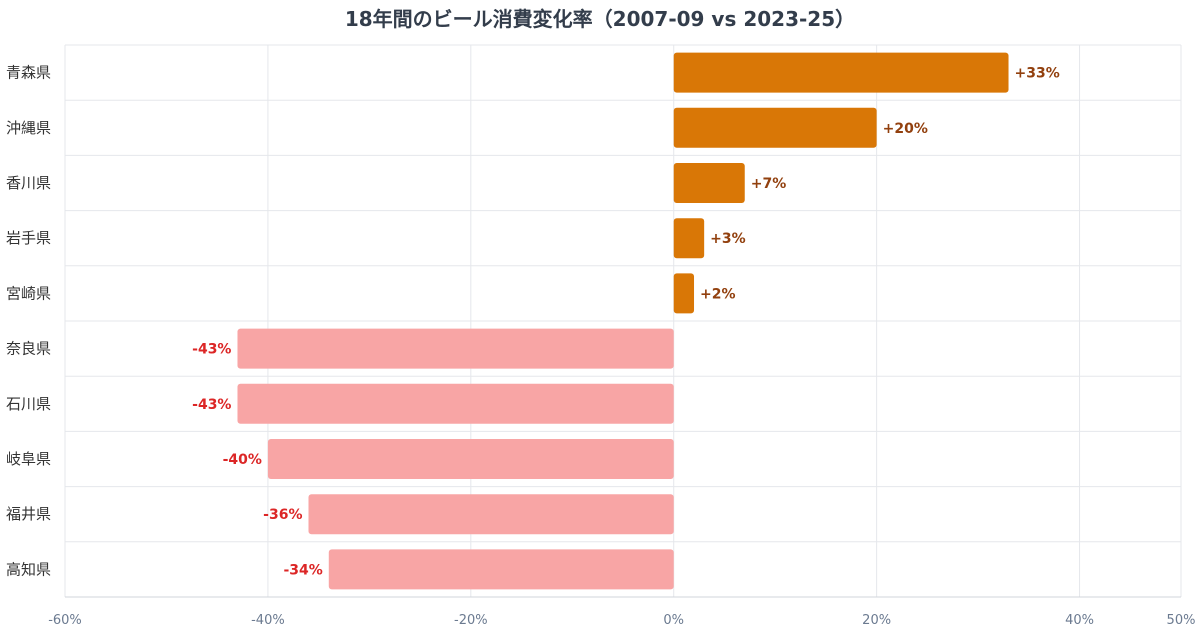 The image size is (1200, 630). Describe the element at coordinates (28, 569) in the screenshot. I see `category-label: 高知県` at that location.